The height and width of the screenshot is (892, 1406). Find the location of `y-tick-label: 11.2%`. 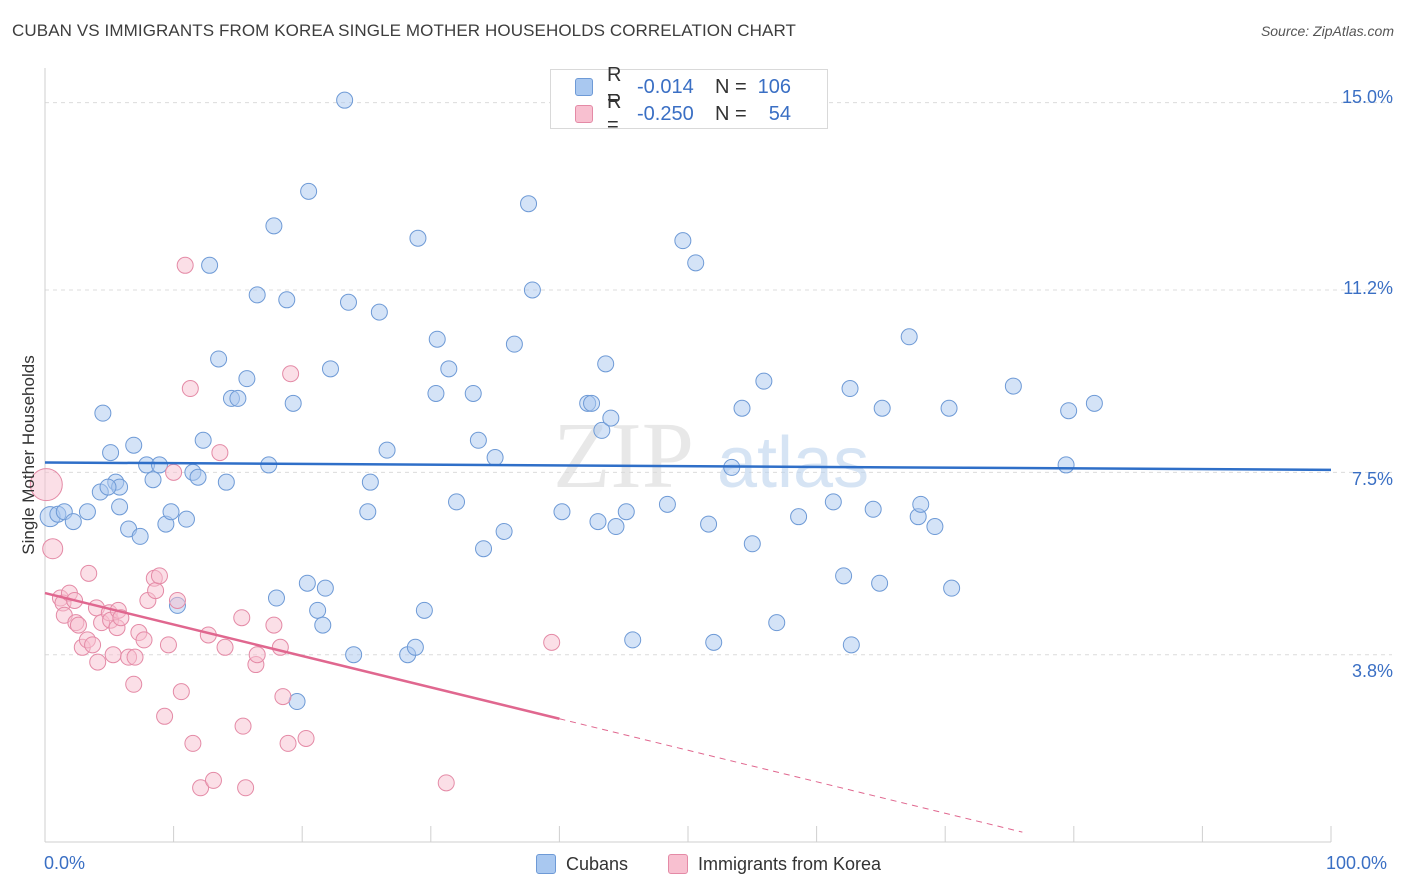

y-tick-label: 11.2% is located at coordinates (1368, 288).